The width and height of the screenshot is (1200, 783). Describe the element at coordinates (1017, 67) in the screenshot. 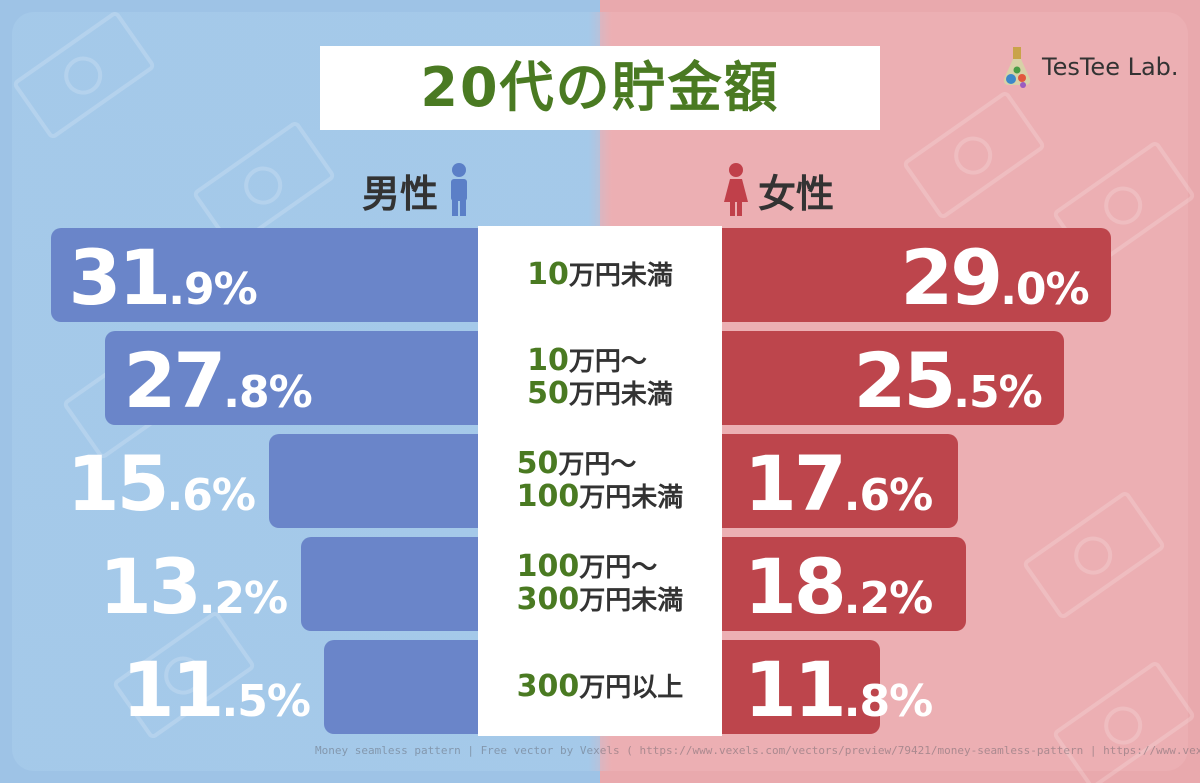

I see `flask-logo-icon` at that location.